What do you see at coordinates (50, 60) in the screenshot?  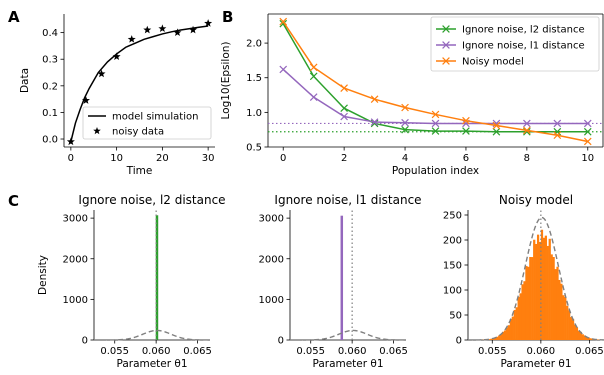 I see `y-tick-label: 0.3` at bounding box center [50, 60].